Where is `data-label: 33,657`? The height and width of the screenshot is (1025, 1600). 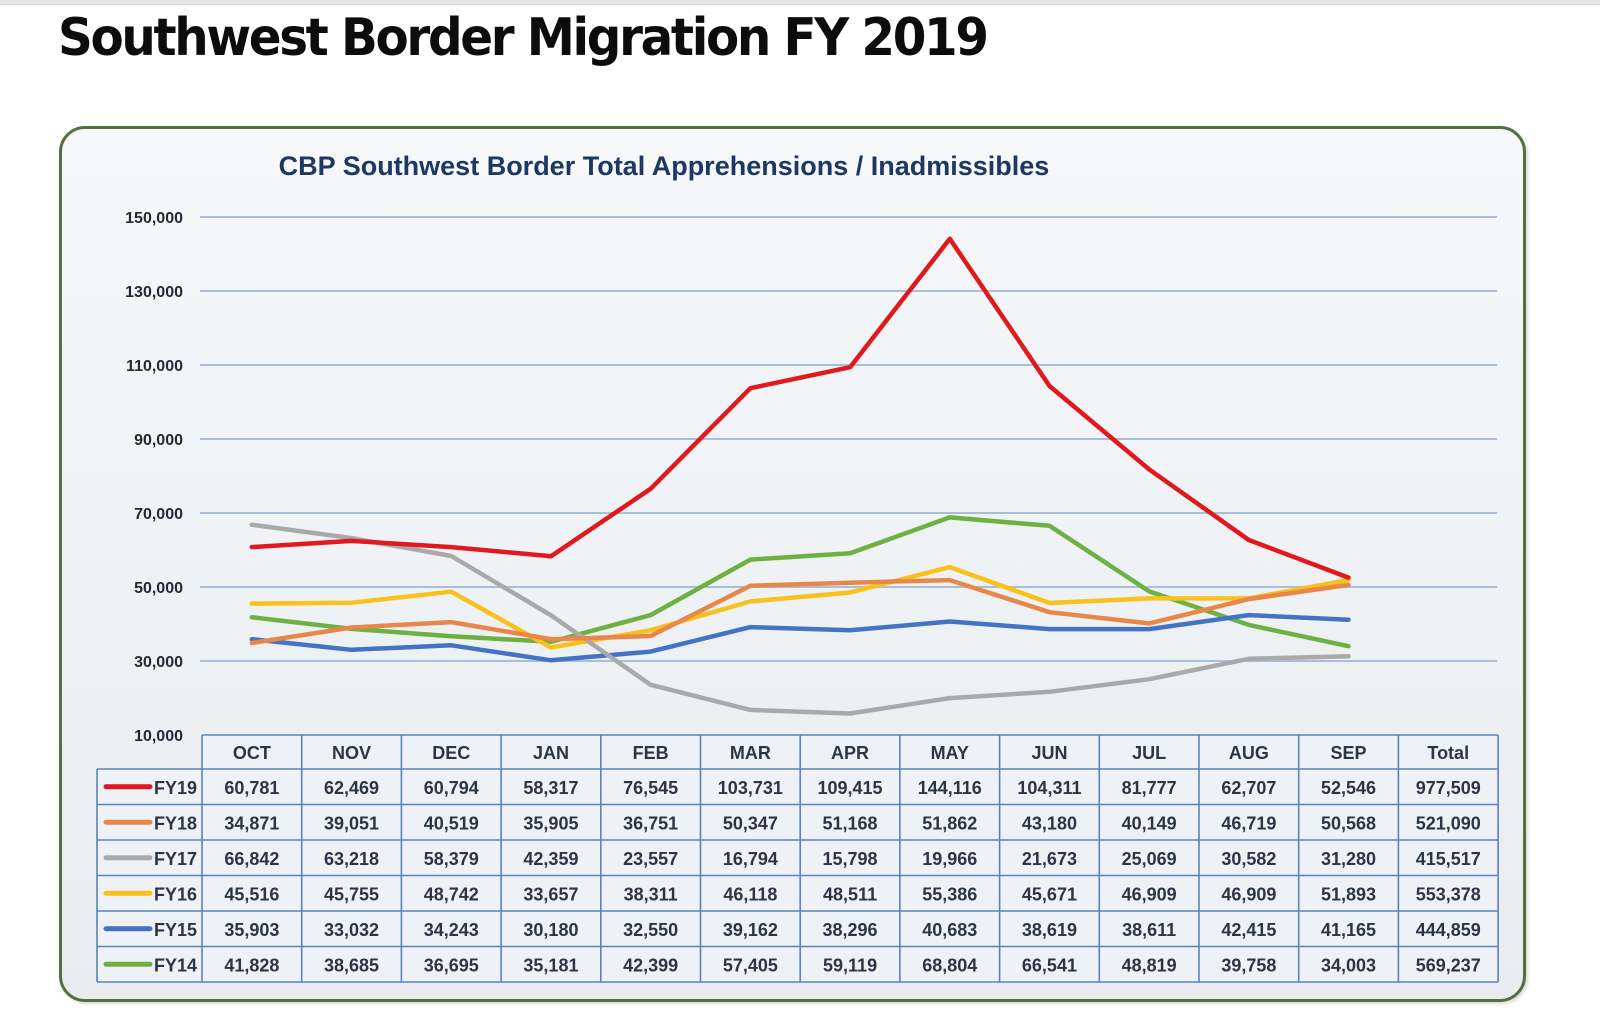 data-label: 33,657 is located at coordinates (550, 894).